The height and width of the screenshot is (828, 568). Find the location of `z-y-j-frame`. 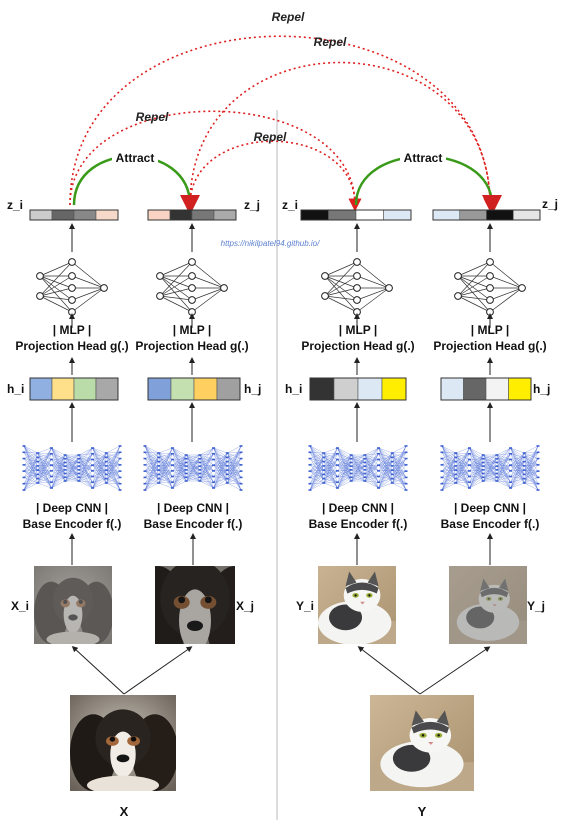

z-y-j-frame is located at coordinates (486, 215).